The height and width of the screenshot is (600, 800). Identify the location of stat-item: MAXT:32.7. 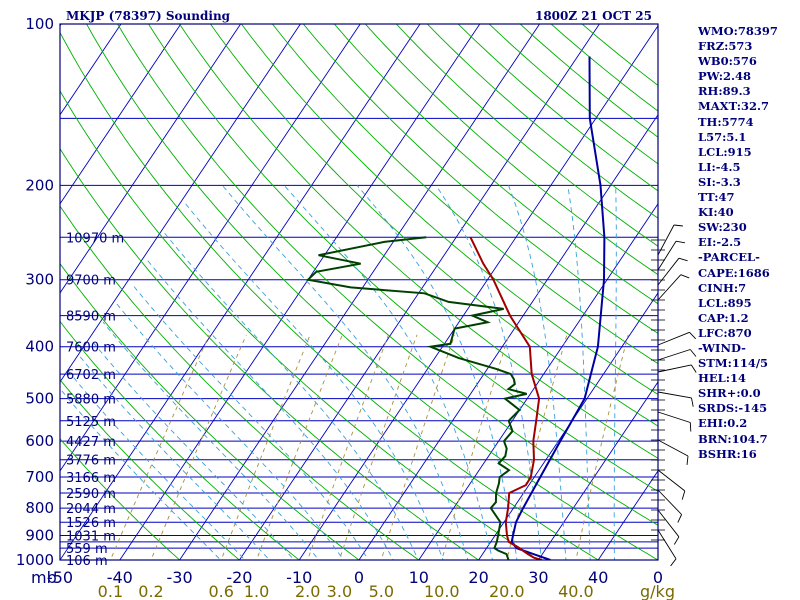
(733, 106).